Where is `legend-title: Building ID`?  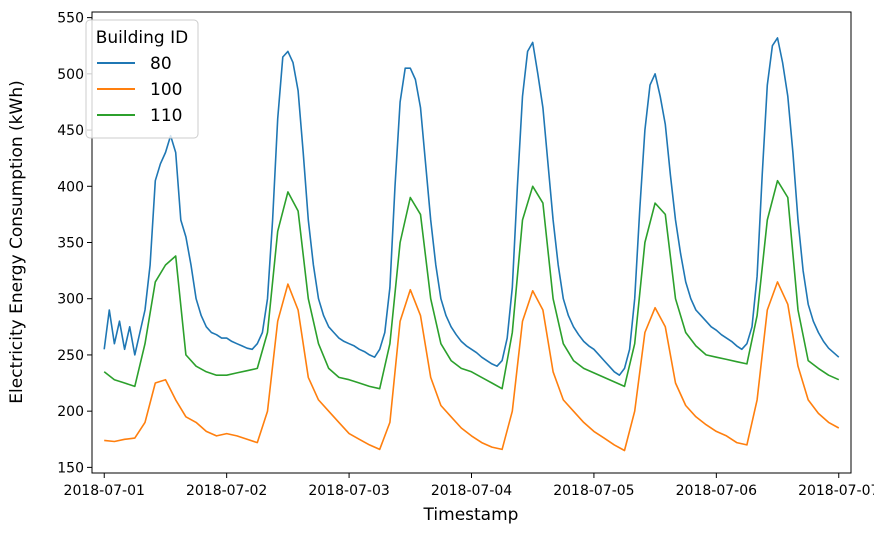 legend-title: Building ID is located at coordinates (142, 38).